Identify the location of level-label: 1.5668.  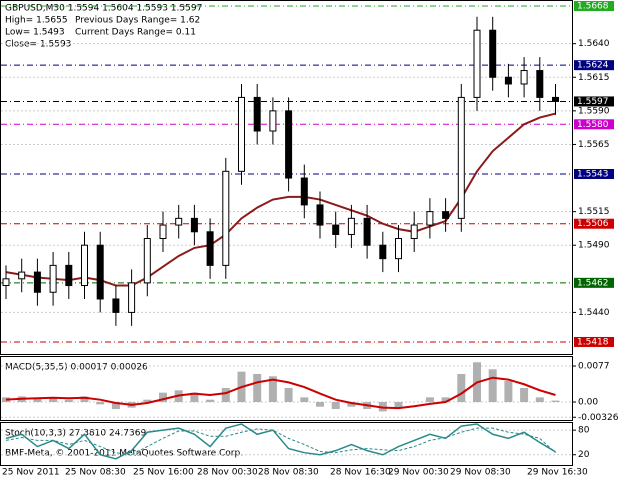
(593, 7).